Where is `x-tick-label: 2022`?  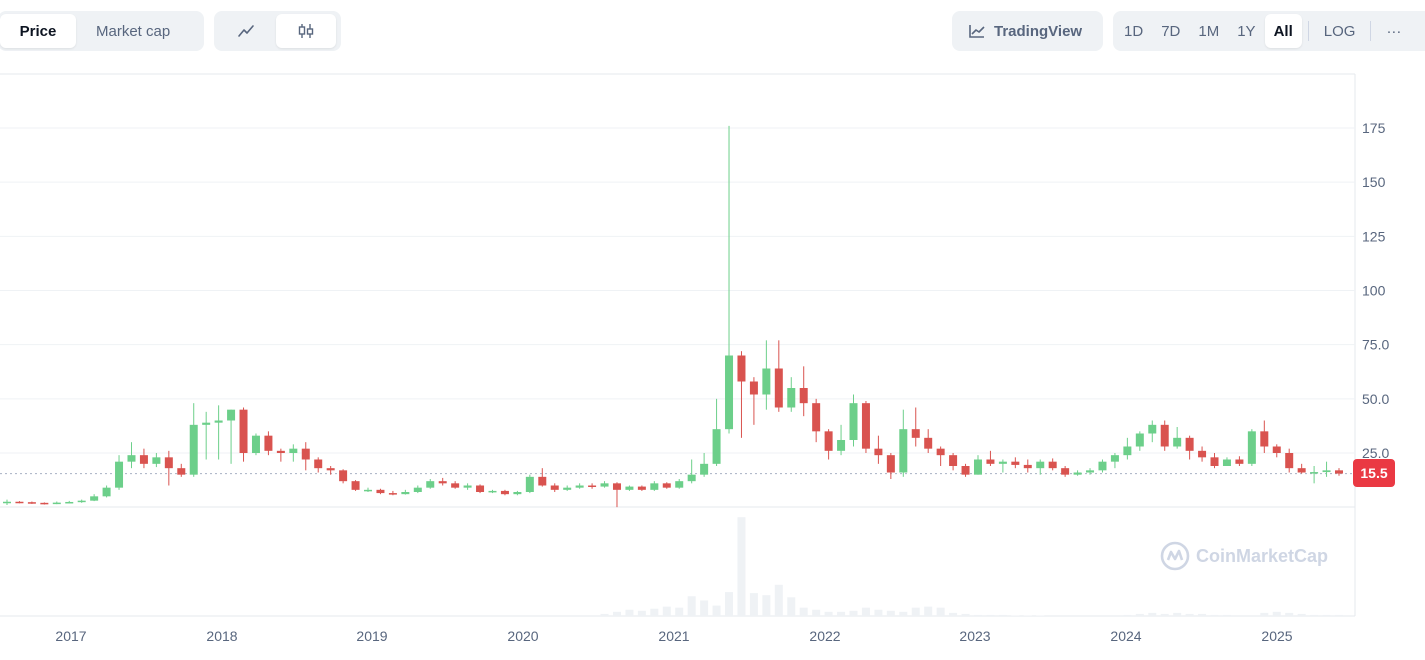 x-tick-label: 2022 is located at coordinates (824, 636).